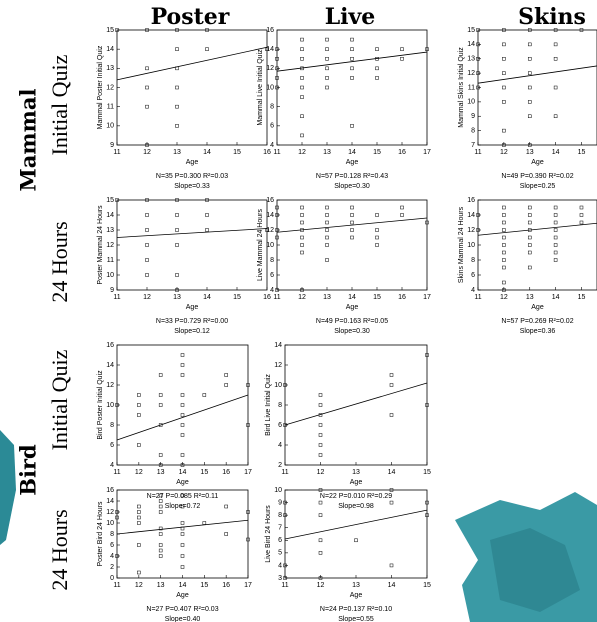 The width and height of the screenshot is (597, 622). I want to click on y-tick-label: 11, so click(471, 87).